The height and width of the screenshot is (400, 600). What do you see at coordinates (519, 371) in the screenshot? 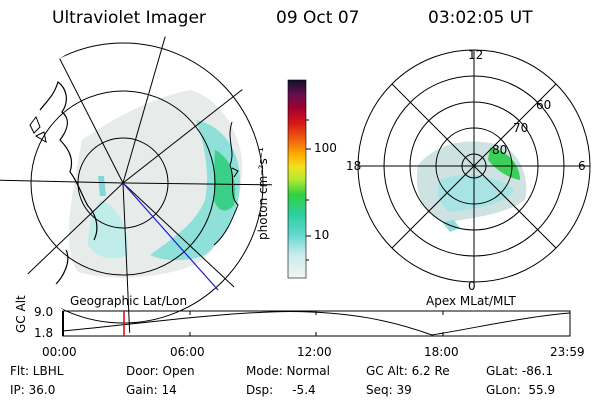
I see `glat-info: GLat: -86.1` at bounding box center [519, 371].